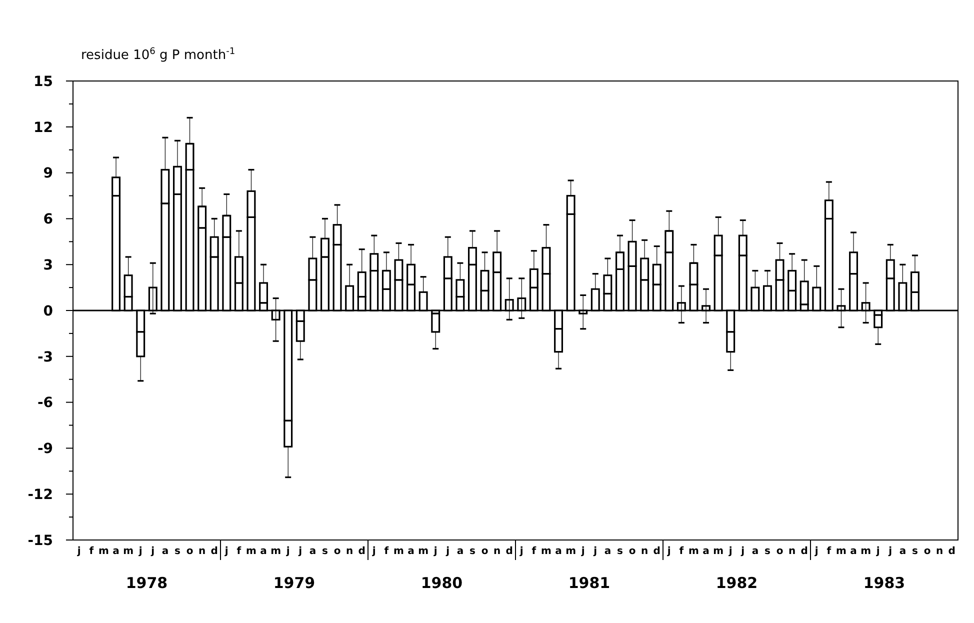 The height and width of the screenshot is (623, 974). I want to click on text: 1983, so click(884, 583).